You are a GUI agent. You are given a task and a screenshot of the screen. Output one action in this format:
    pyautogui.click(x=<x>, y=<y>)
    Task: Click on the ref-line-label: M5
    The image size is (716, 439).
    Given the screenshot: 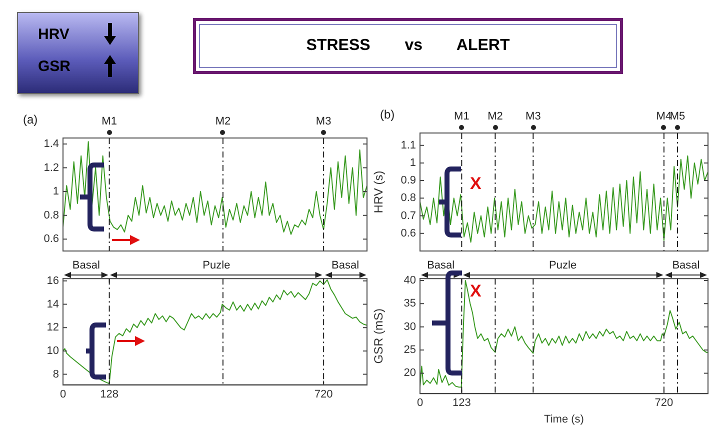 What is the action you would take?
    pyautogui.click(x=678, y=116)
    